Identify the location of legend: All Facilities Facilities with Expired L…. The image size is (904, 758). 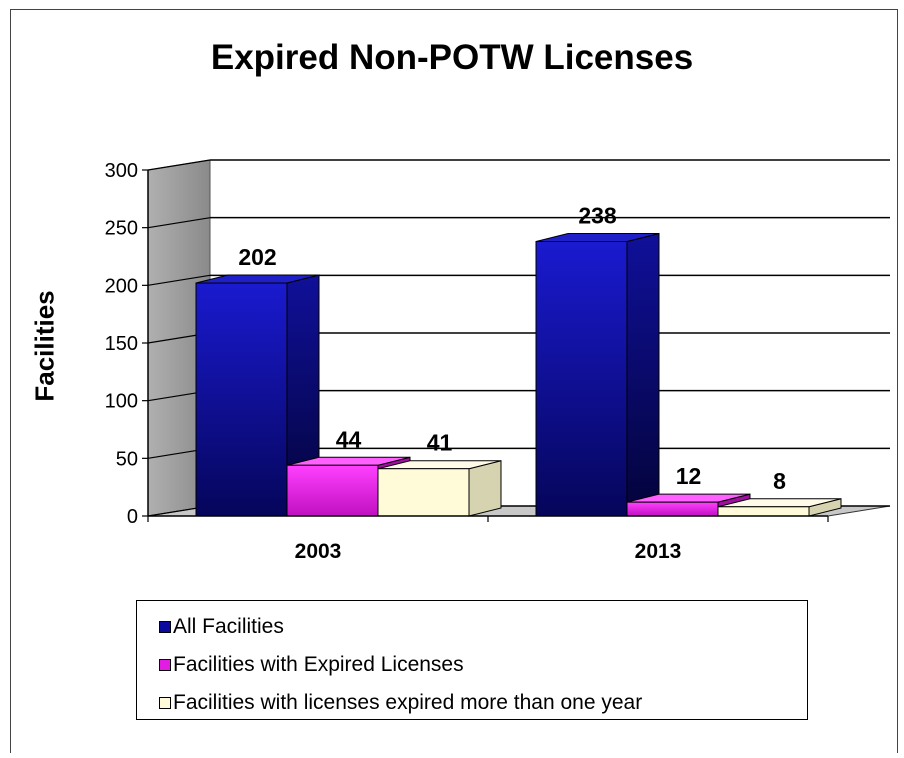
(472, 660).